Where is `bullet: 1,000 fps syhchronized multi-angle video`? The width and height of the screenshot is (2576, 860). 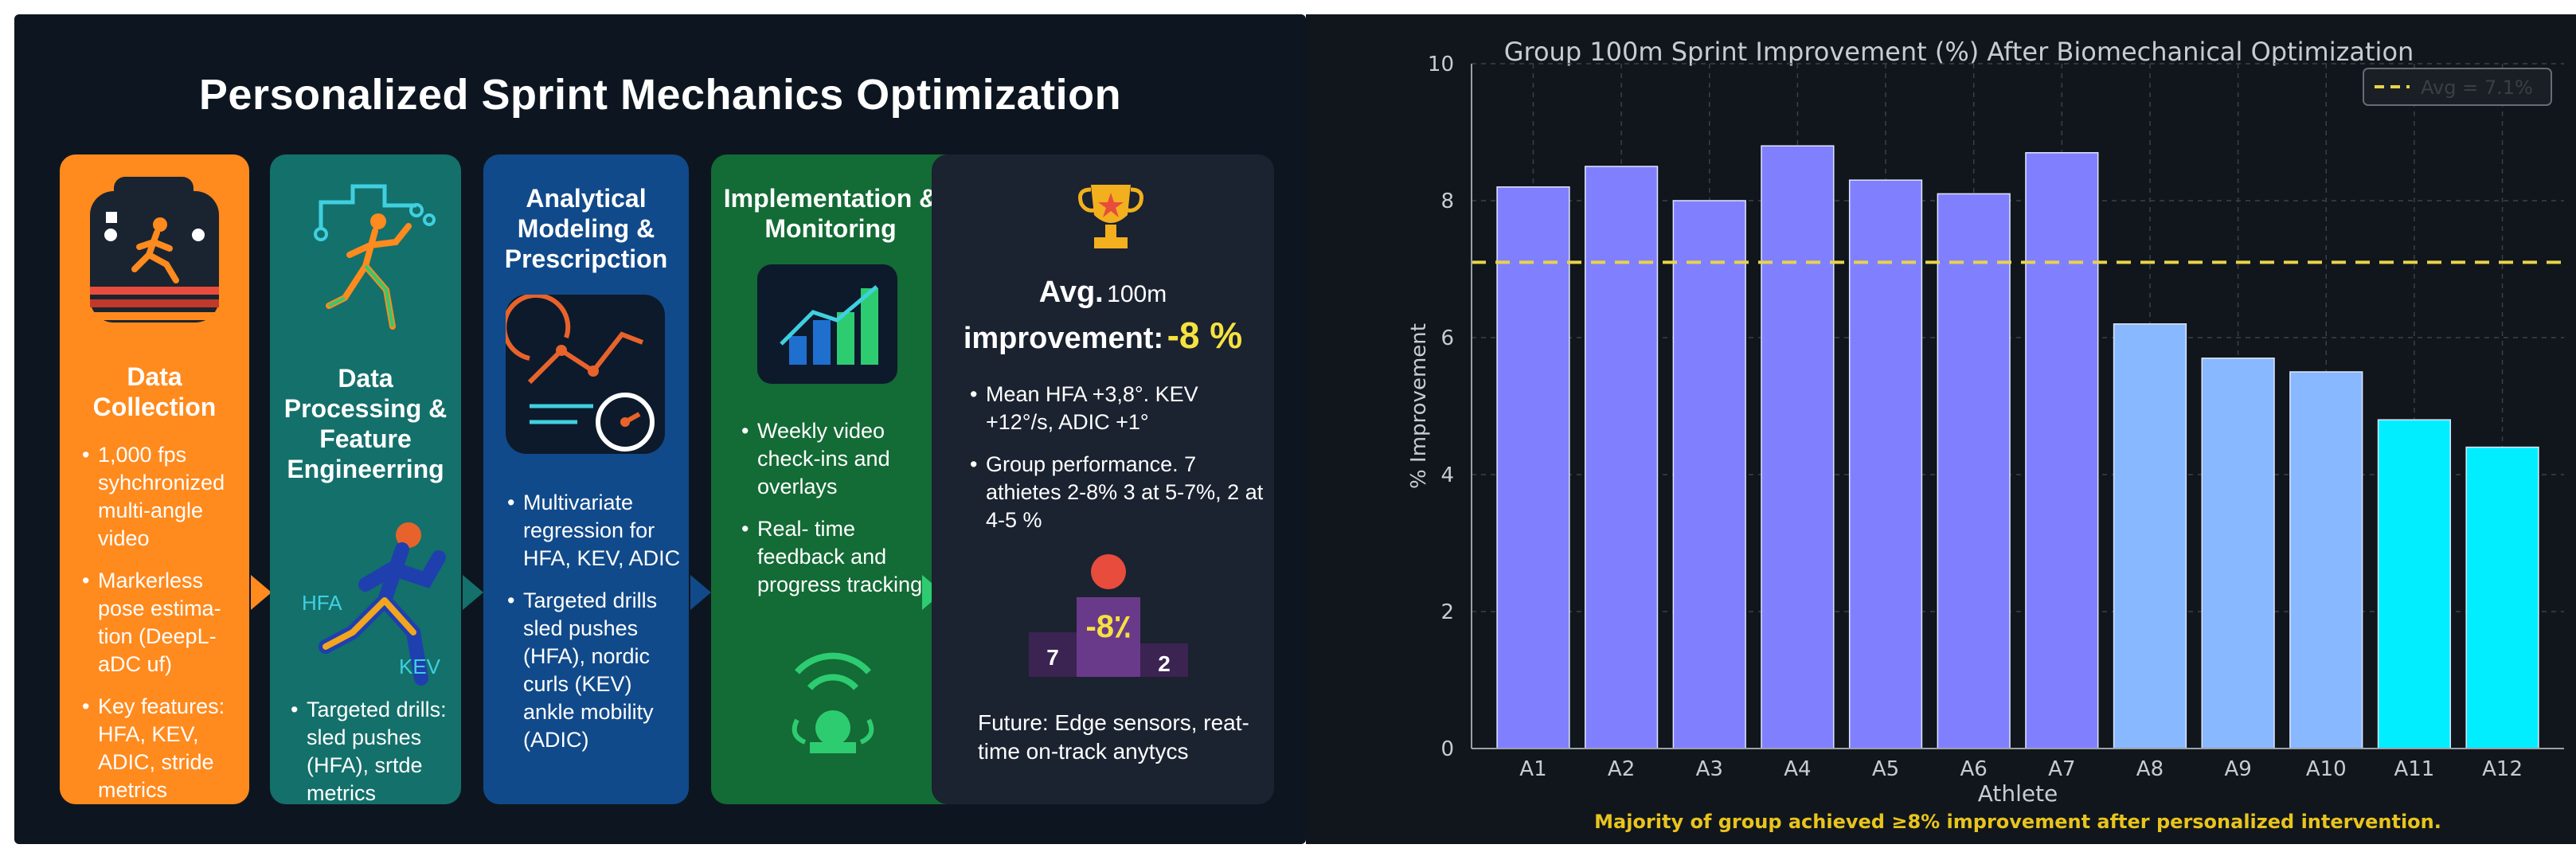 bullet: 1,000 fps syhchronized multi-angle video is located at coordinates (162, 497).